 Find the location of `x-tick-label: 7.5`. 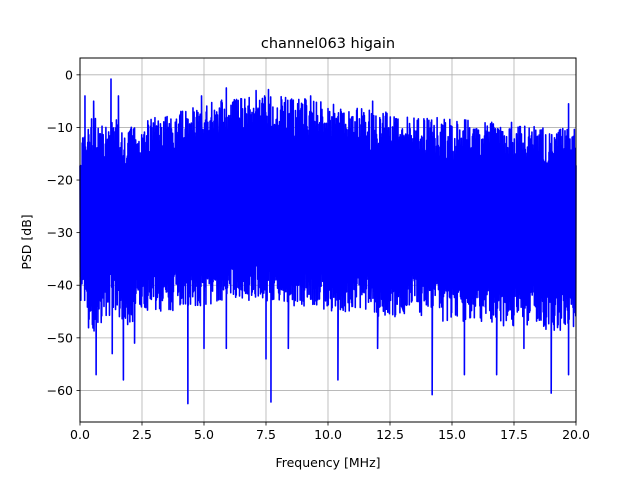

x-tick-label: 7.5 is located at coordinates (266, 434).